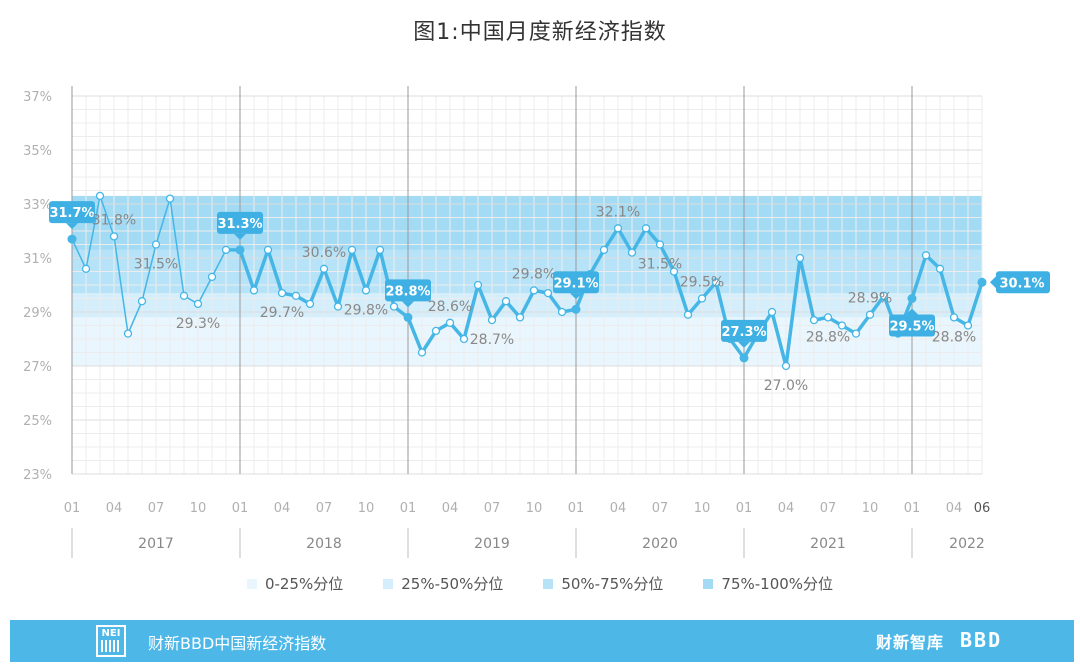 The height and width of the screenshot is (666, 1080). I want to click on legend-item-50-75: 50%-75%分位, so click(603, 583).